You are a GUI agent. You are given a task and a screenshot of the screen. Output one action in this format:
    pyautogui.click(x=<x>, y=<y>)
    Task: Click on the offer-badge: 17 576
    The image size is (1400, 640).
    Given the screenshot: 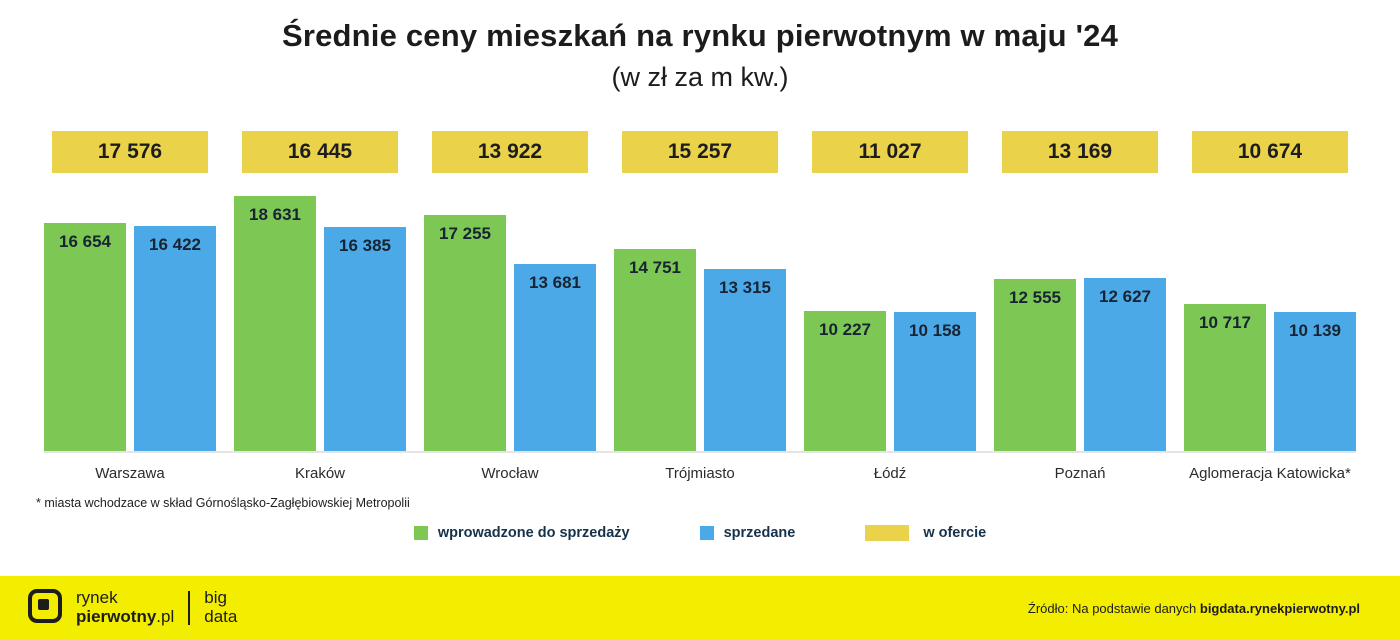 What is the action you would take?
    pyautogui.click(x=130, y=152)
    